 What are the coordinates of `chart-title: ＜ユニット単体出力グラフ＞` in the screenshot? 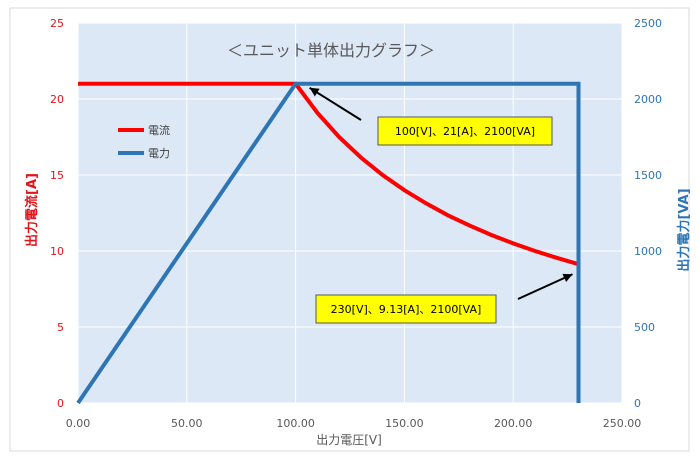 It's located at (331, 50).